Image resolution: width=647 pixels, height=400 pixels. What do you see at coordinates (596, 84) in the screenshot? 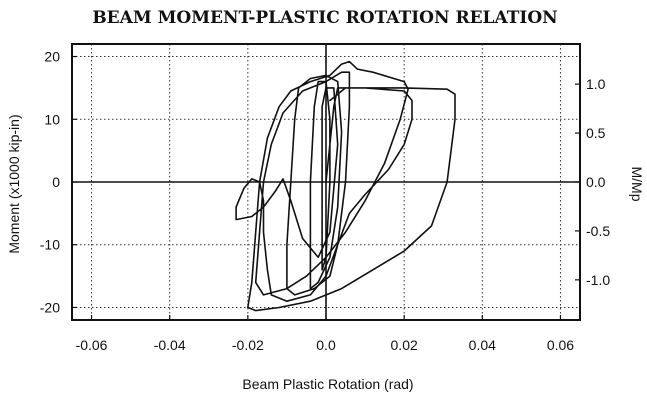
I see `y2-tick-label: 1.0` at bounding box center [596, 84].